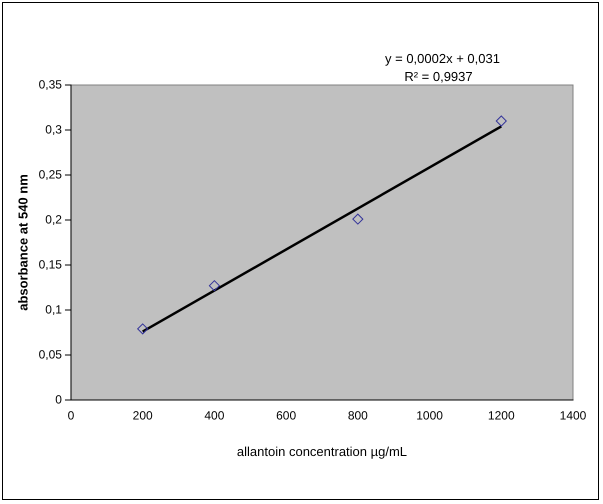 The height and width of the screenshot is (504, 603). Describe the element at coordinates (438, 76) in the screenshot. I see `text: R² = 0,9937` at that location.